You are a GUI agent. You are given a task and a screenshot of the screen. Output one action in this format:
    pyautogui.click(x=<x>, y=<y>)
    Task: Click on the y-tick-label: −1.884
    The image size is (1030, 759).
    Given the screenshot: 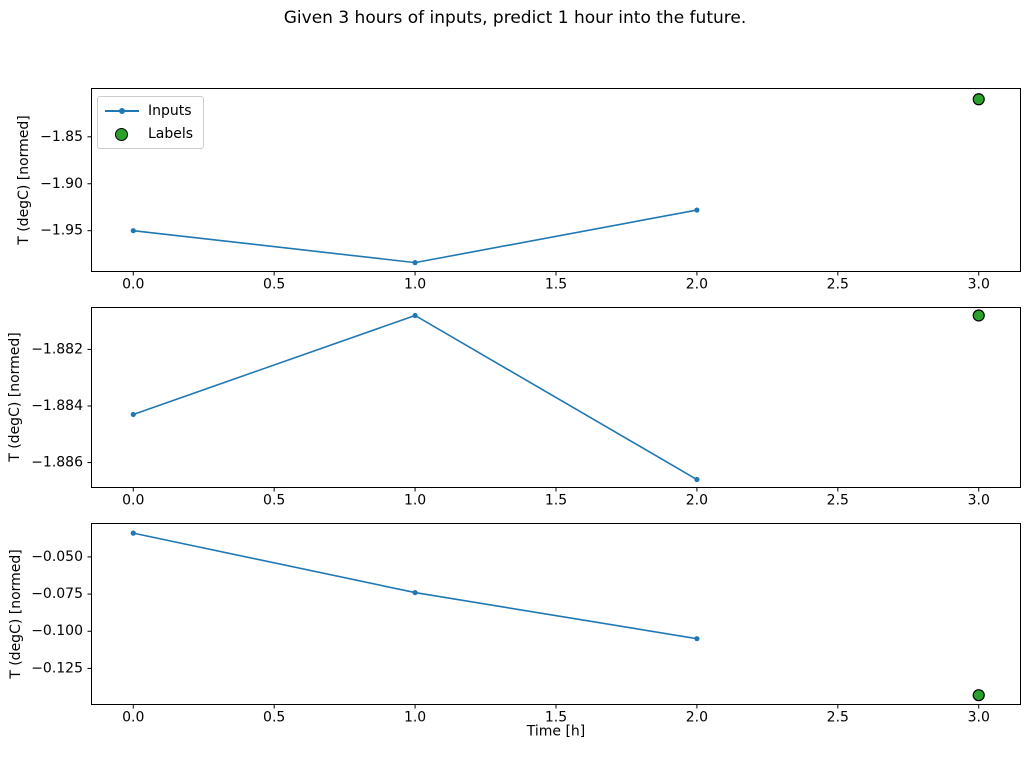 What is the action you would take?
    pyautogui.click(x=57, y=406)
    